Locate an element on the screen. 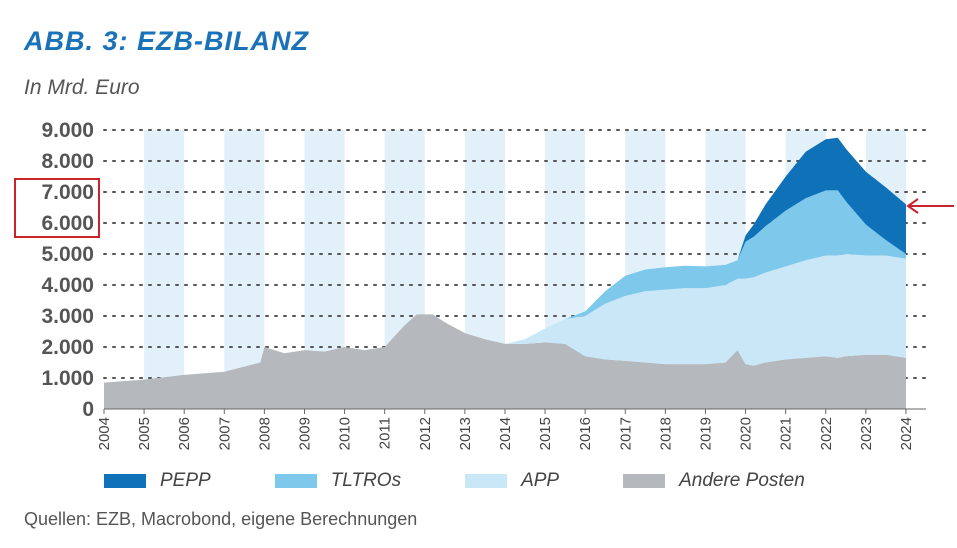 The image size is (957, 548). x-tick-label: 2011 is located at coordinates (385, 433).